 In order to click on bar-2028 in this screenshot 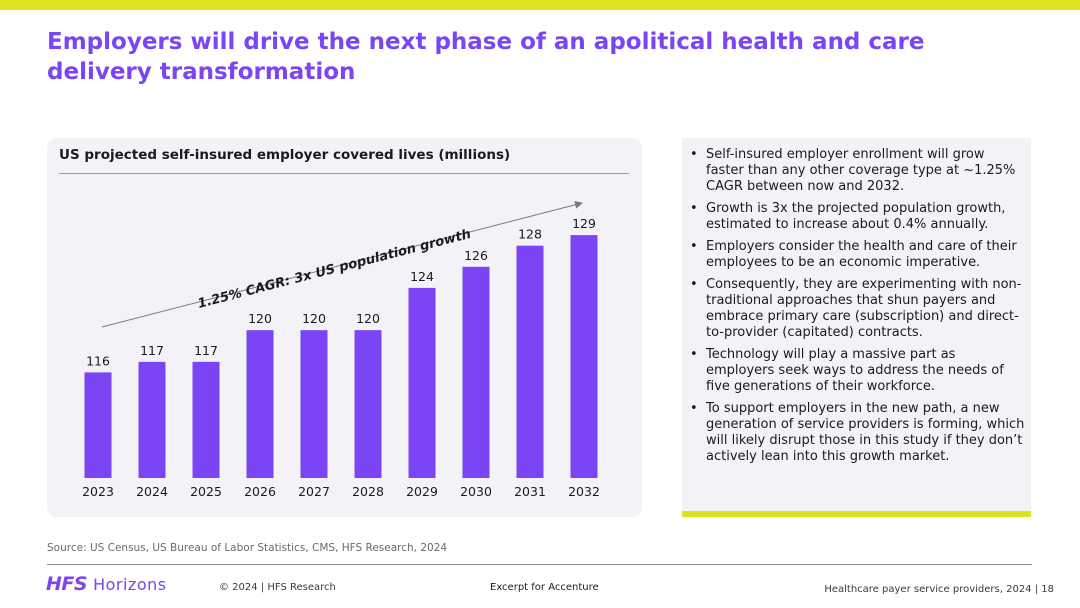, I will do `click(368, 404)`.